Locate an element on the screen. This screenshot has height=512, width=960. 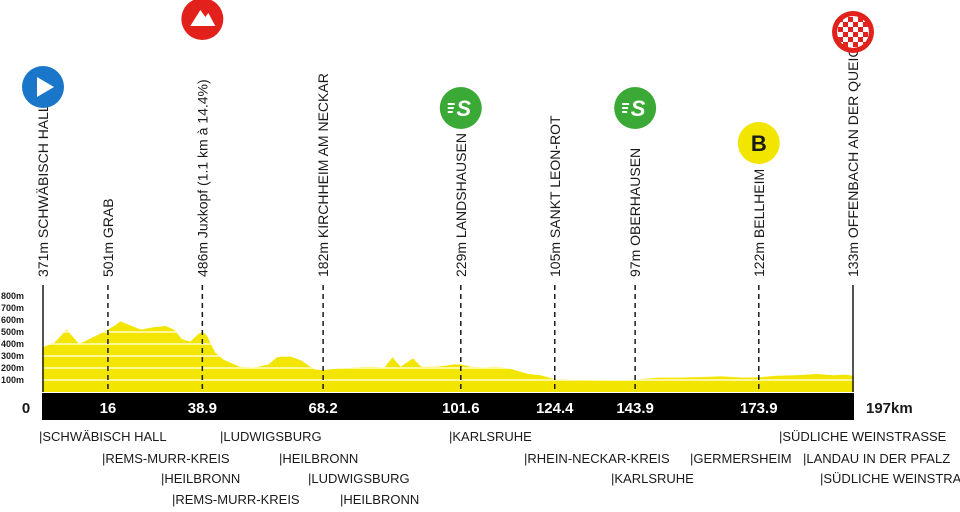
bonus-letter: B is located at coordinates (759, 143).